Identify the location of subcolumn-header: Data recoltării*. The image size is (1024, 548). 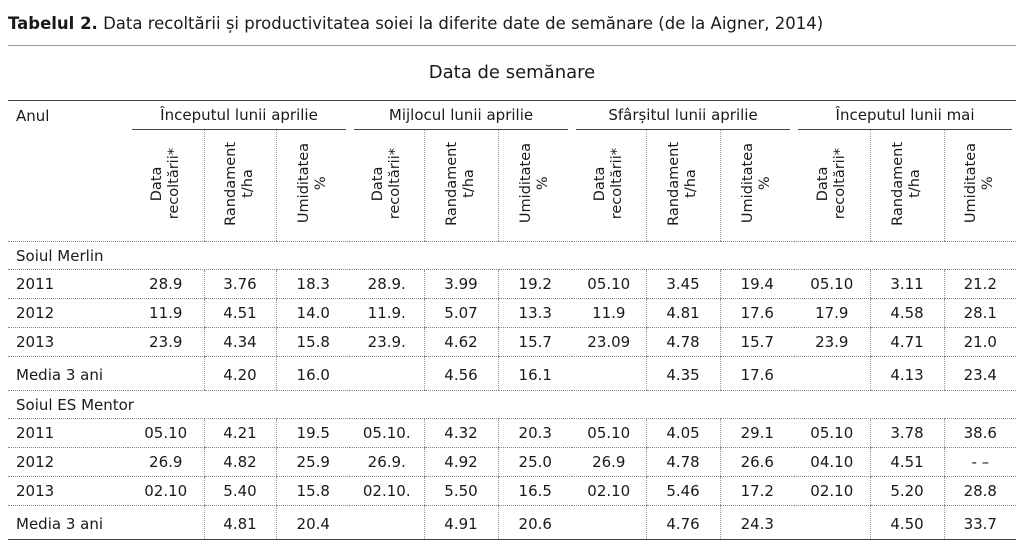
(609, 186).